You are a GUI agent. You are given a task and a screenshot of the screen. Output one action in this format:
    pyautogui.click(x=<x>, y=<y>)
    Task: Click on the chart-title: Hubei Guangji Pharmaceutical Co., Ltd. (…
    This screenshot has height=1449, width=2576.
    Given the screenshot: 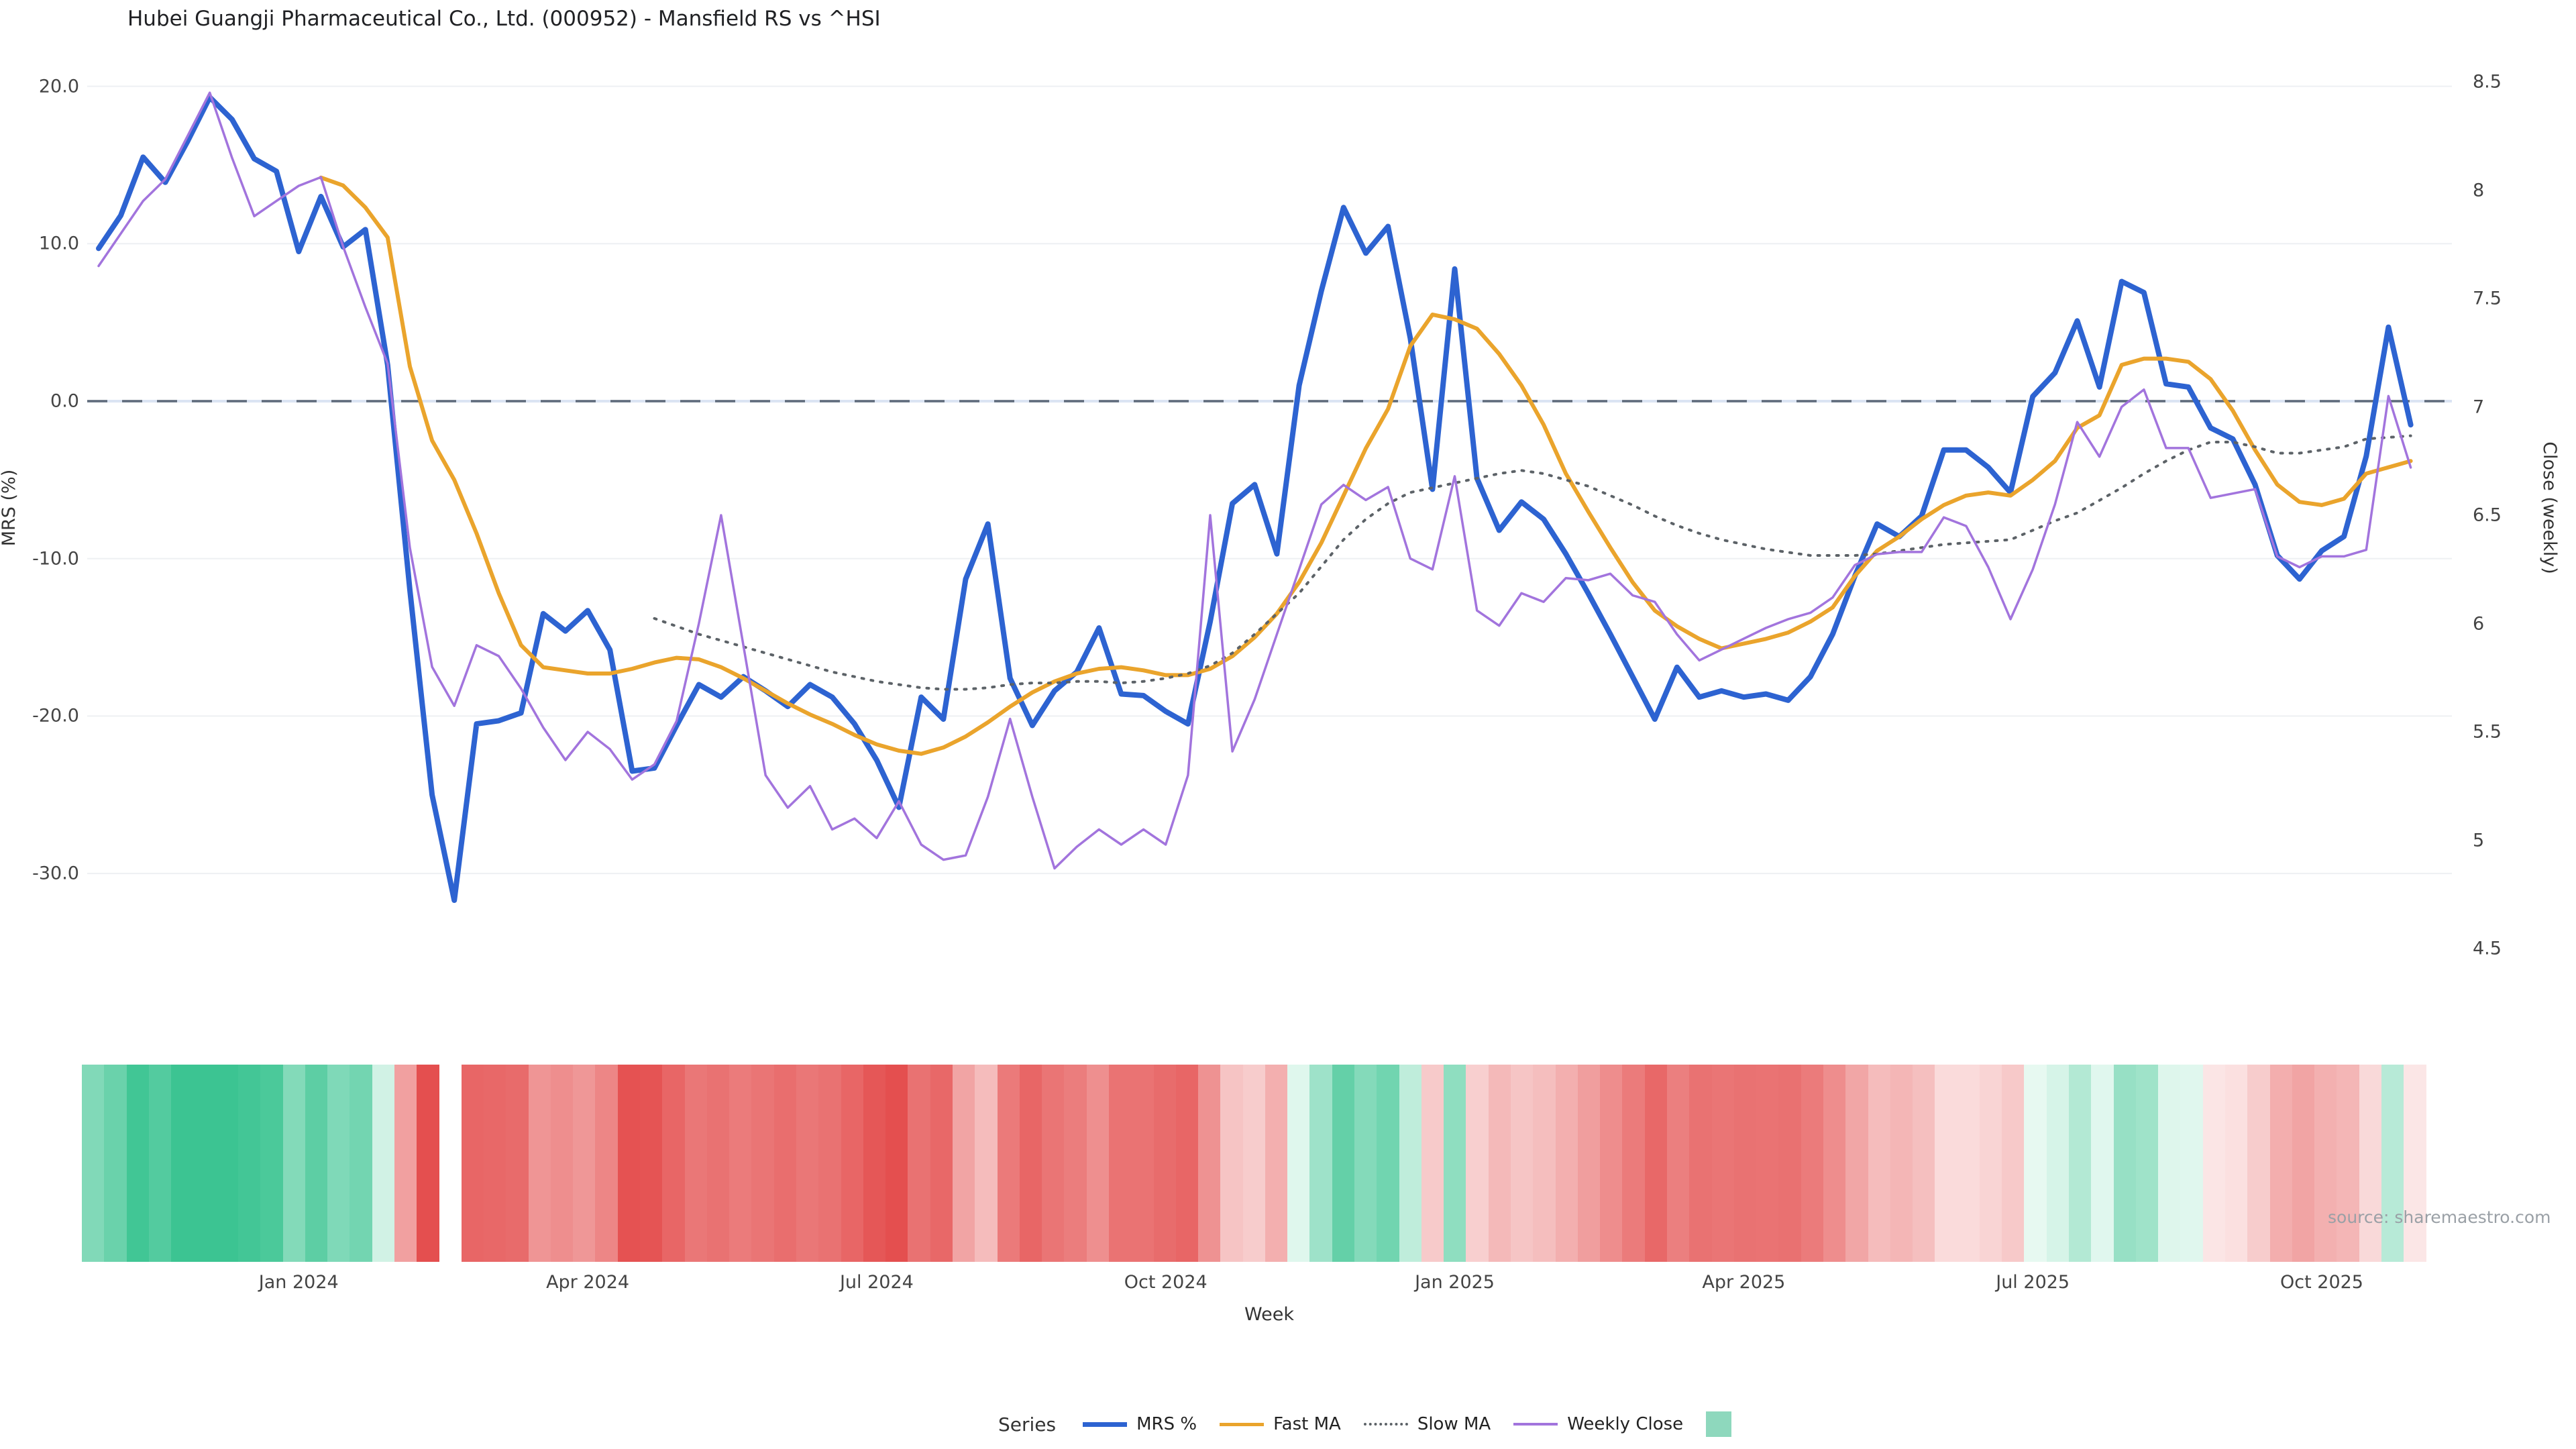 What is the action you would take?
    pyautogui.click(x=504, y=19)
    